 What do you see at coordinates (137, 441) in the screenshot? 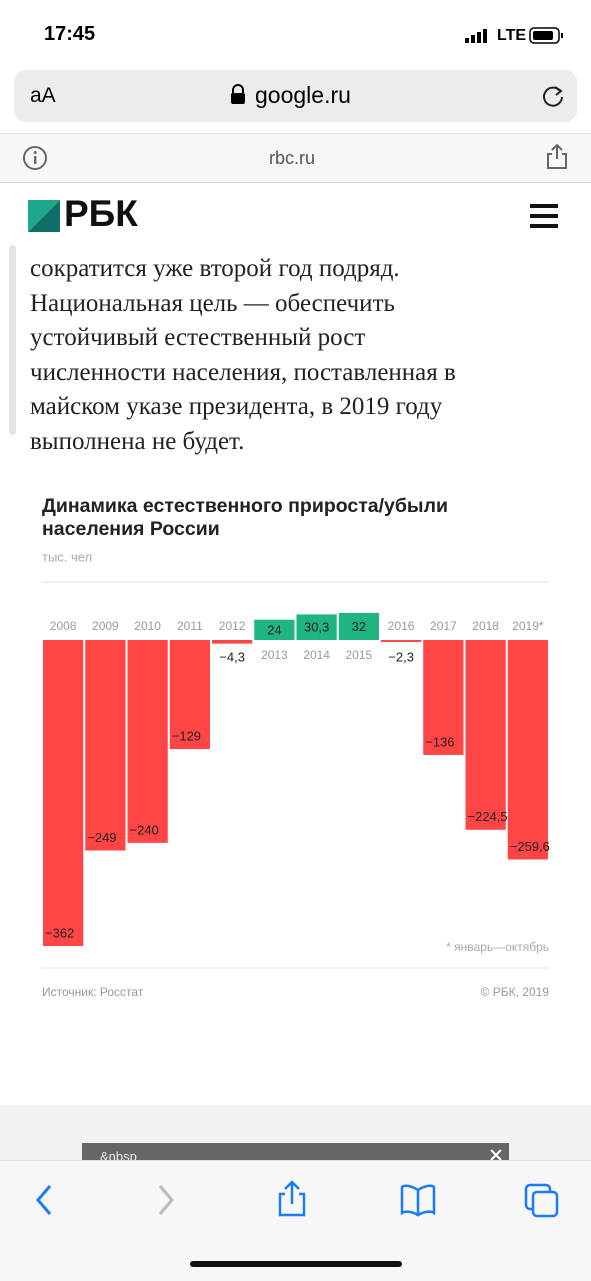
I see `article-line: выполнена не будет.` at bounding box center [137, 441].